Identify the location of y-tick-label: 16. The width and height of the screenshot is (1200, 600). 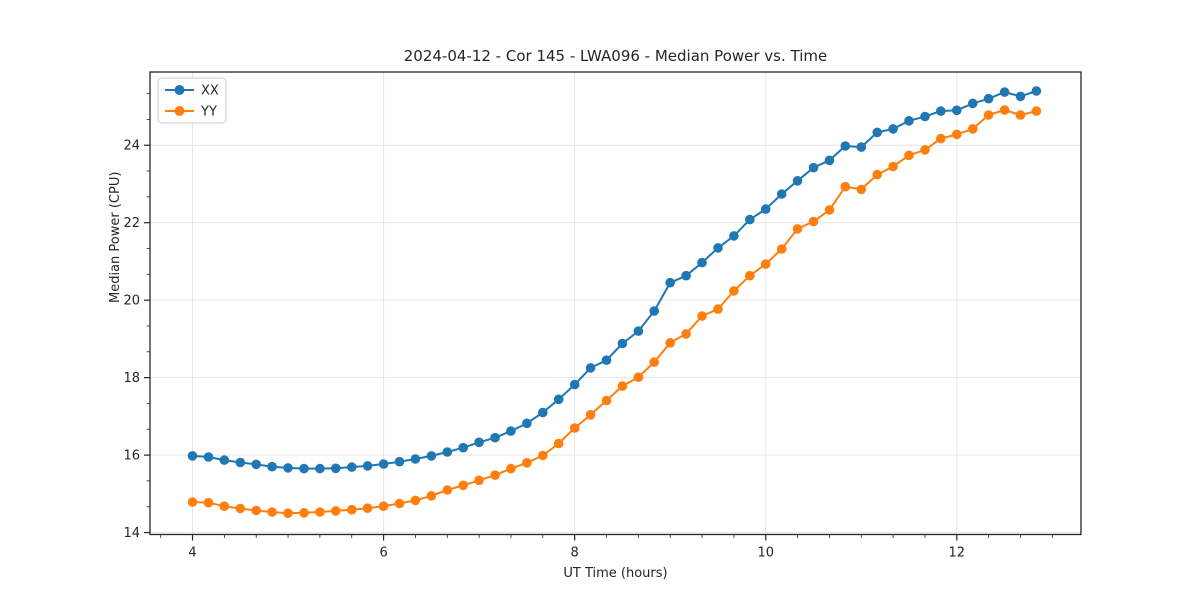
(131, 456).